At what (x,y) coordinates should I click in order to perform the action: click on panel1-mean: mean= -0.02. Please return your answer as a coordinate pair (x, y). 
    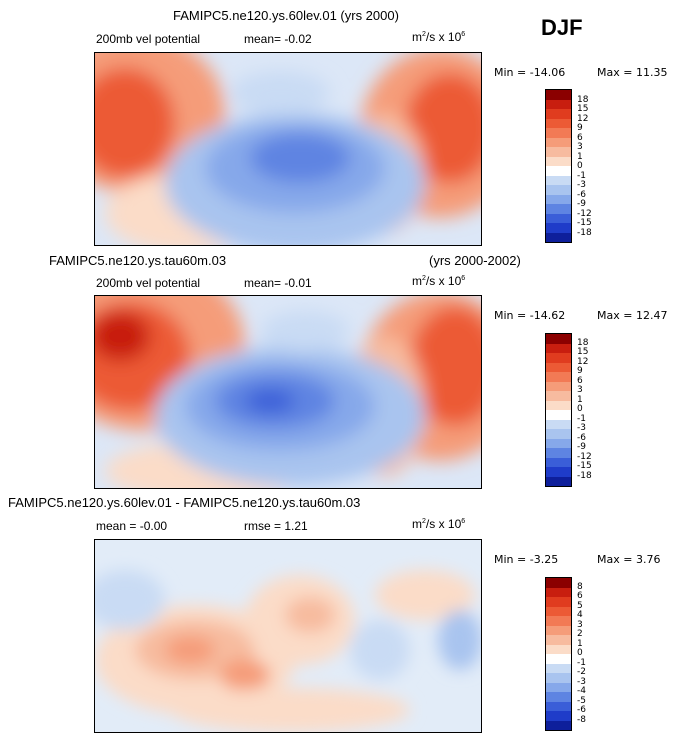
    Looking at the image, I should click on (278, 39).